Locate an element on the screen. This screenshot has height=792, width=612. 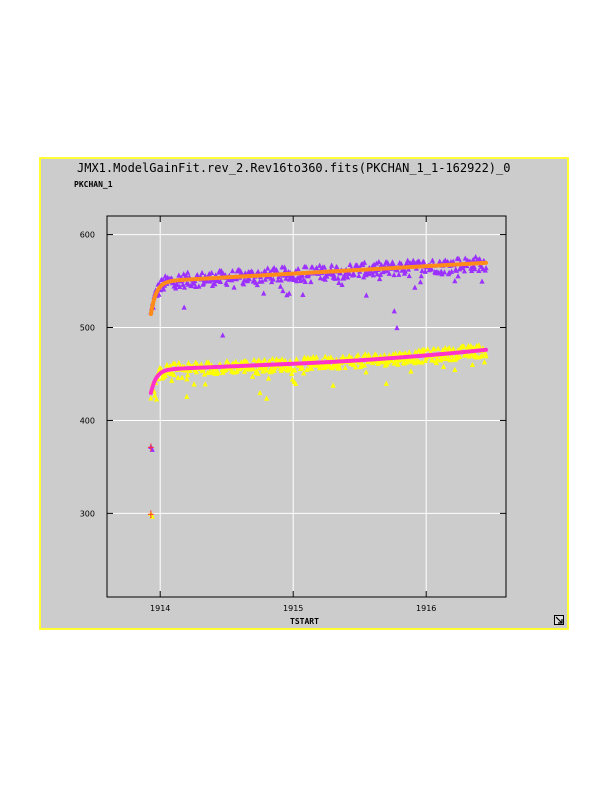
fit-line is located at coordinates (318, 288).